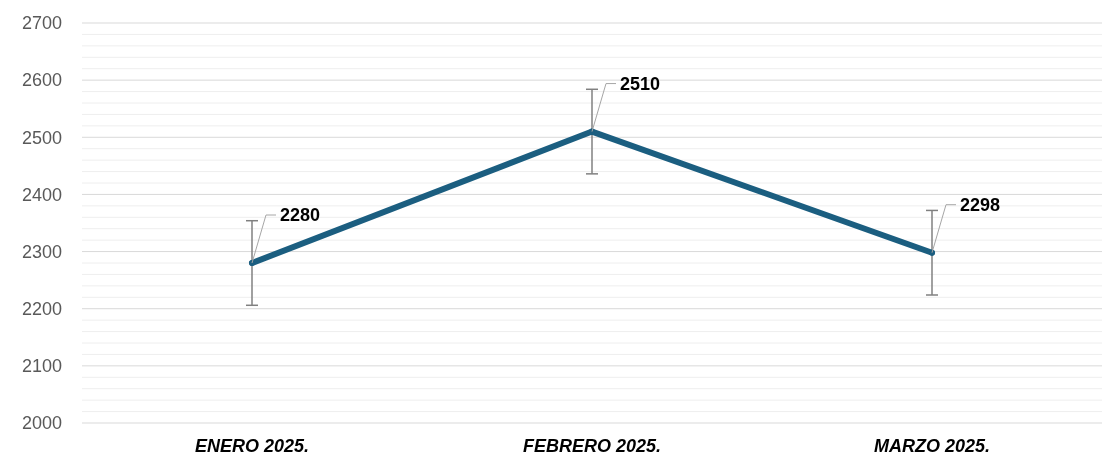  What do you see at coordinates (41, 194) in the screenshot?
I see `y-tick-label: 2400` at bounding box center [41, 194].